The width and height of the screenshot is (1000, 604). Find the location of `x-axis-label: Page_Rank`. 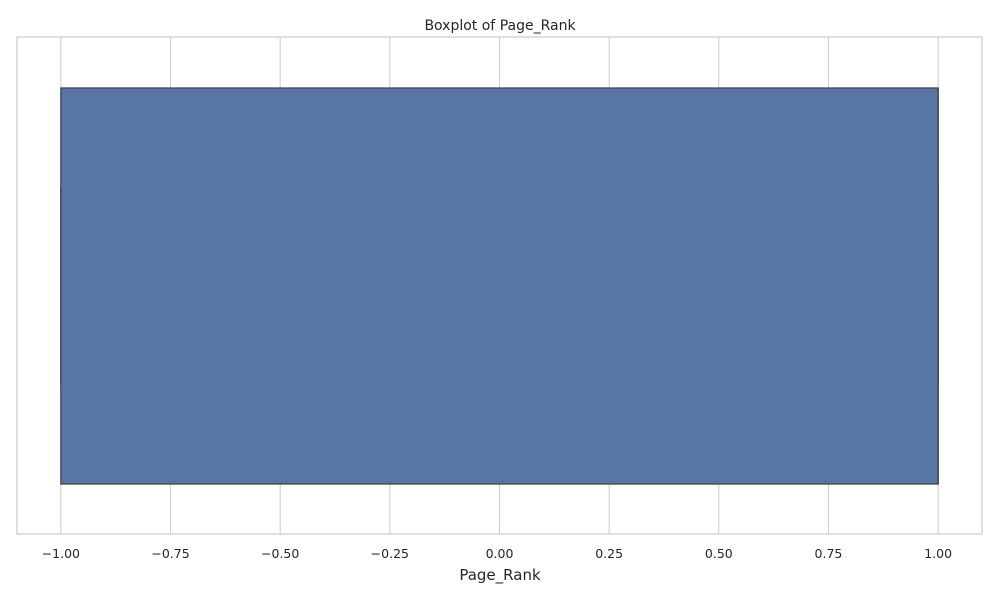

x-axis-label: Page_Rank is located at coordinates (500, 575).